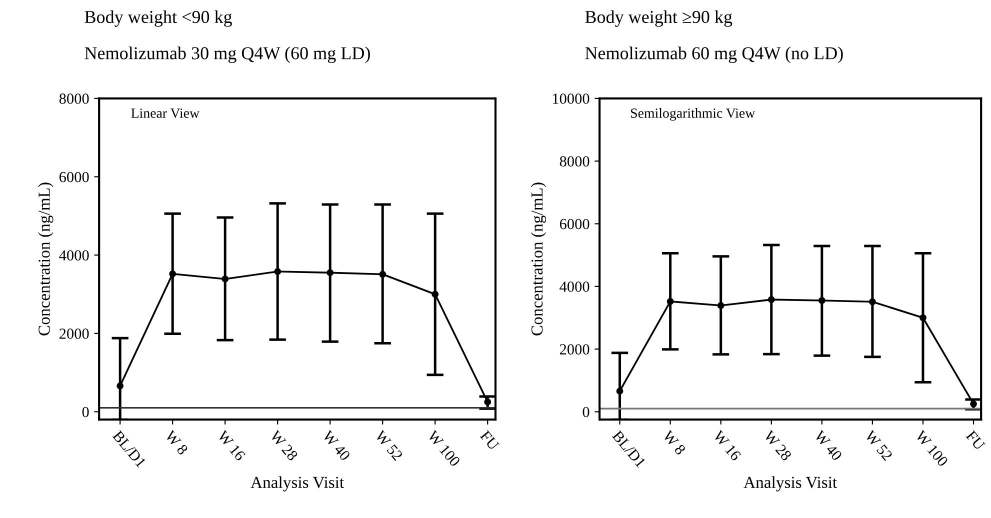 This screenshot has width=991, height=518. What do you see at coordinates (158, 18) in the screenshot?
I see `chart-title: Body weight <90 kg` at bounding box center [158, 18].